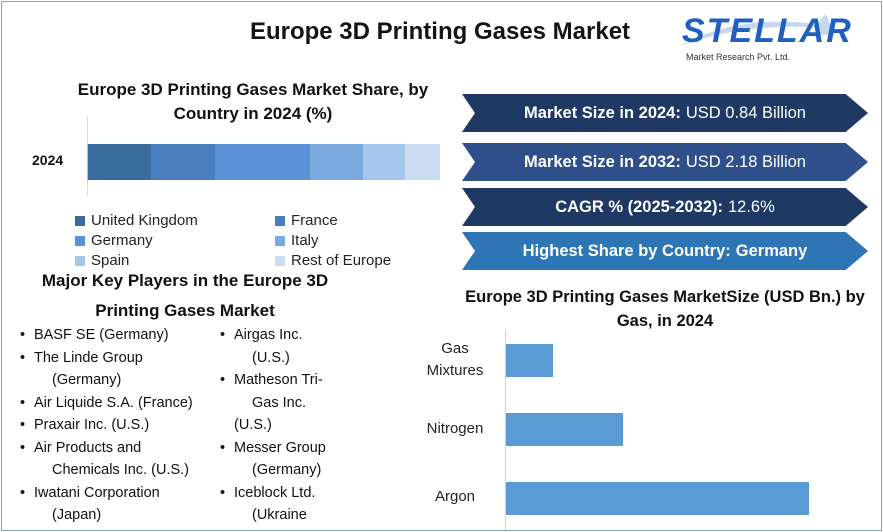  I want to click on key-player-item: Air Products and Chemicals Inc. (U.S.), so click(106, 459).